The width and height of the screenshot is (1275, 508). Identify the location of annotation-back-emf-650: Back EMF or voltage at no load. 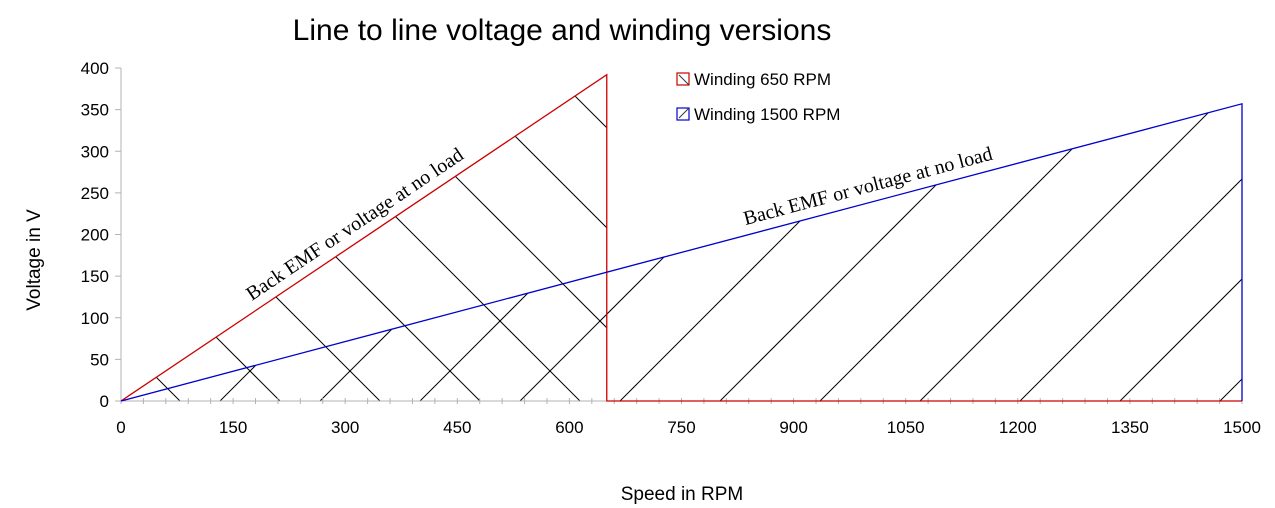
(354, 224).